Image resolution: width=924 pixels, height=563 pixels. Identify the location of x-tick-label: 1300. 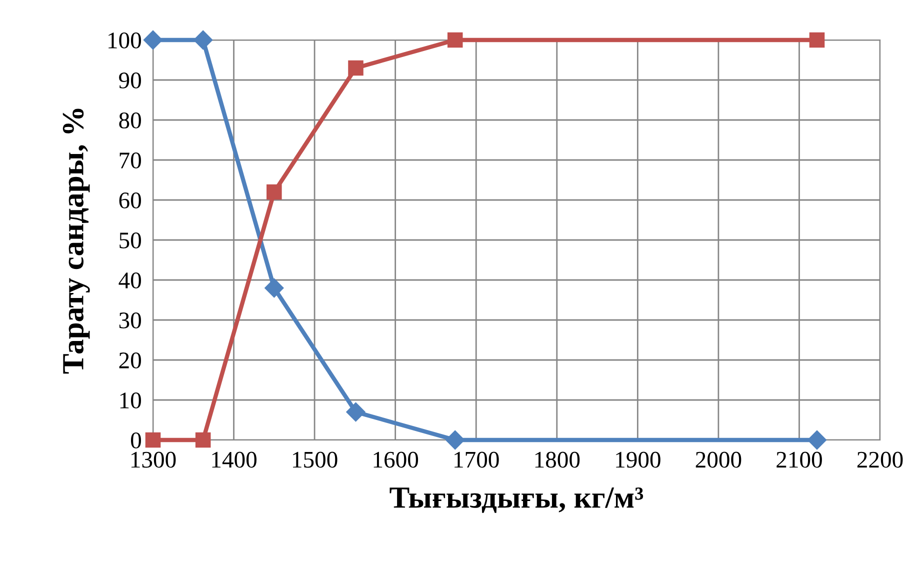
(153, 460).